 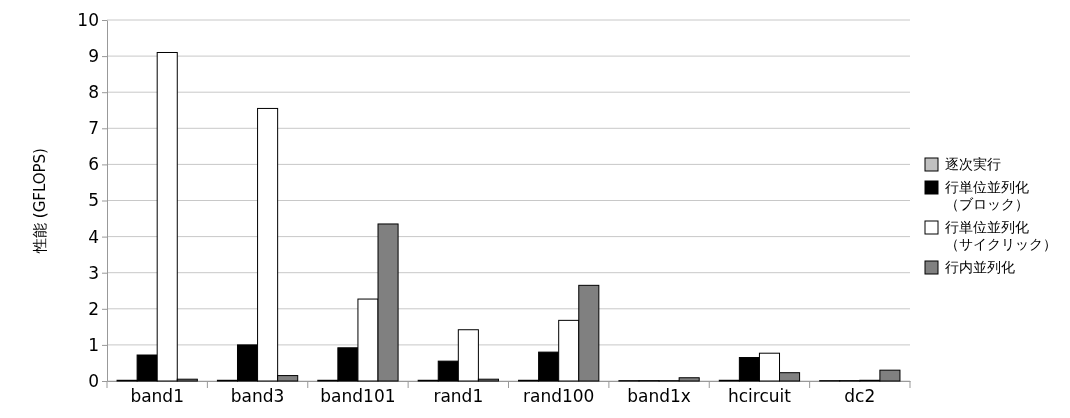 What do you see at coordinates (93, 380) in the screenshot?
I see `y-tick-label: 0` at bounding box center [93, 380].